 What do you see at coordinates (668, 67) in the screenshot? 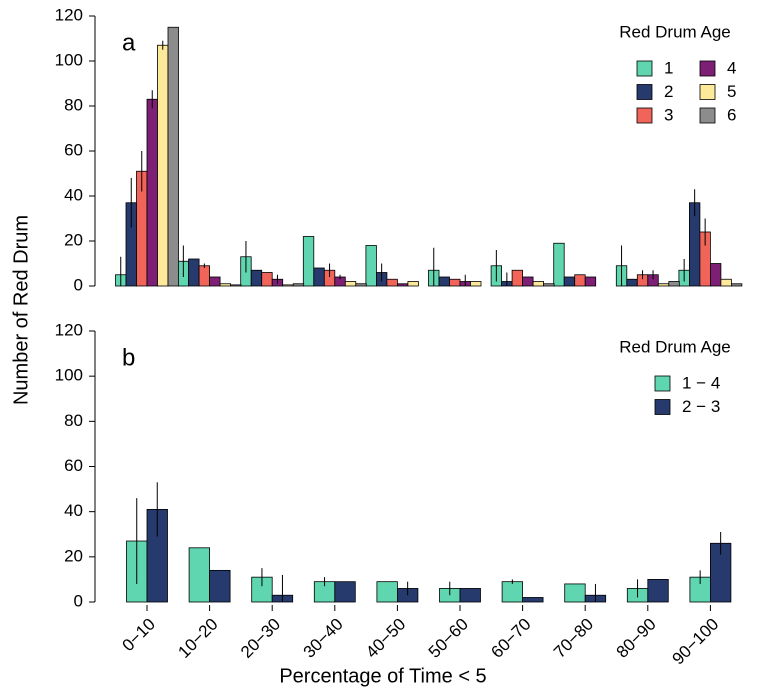
I see `legend-label: 1` at bounding box center [668, 67].